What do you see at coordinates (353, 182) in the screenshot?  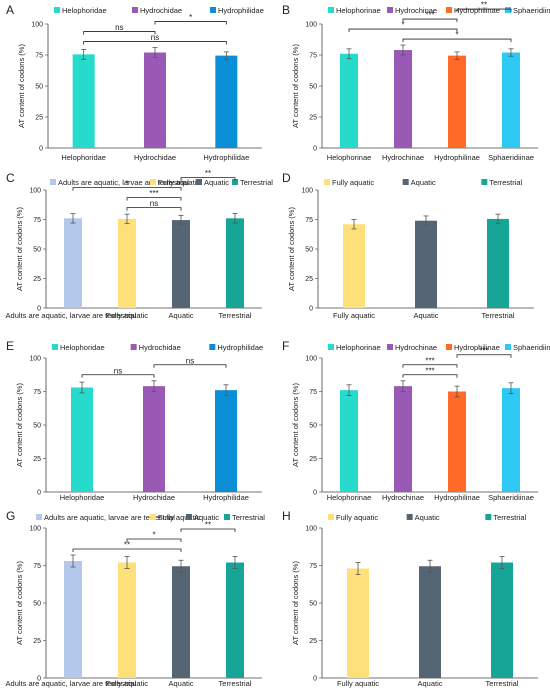 I see `legend-label: Fully aquatic` at bounding box center [353, 182].